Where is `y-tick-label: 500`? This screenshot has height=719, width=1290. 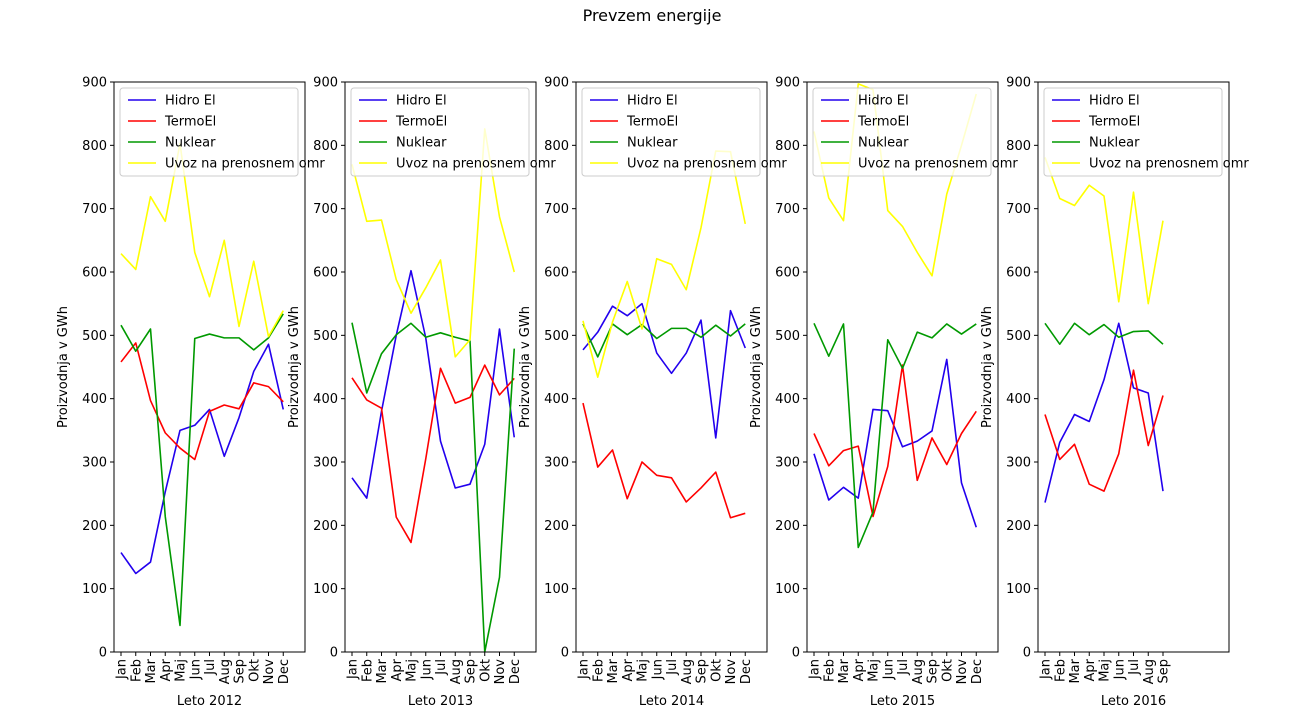
y-tick-label: 500 is located at coordinates (325, 336).